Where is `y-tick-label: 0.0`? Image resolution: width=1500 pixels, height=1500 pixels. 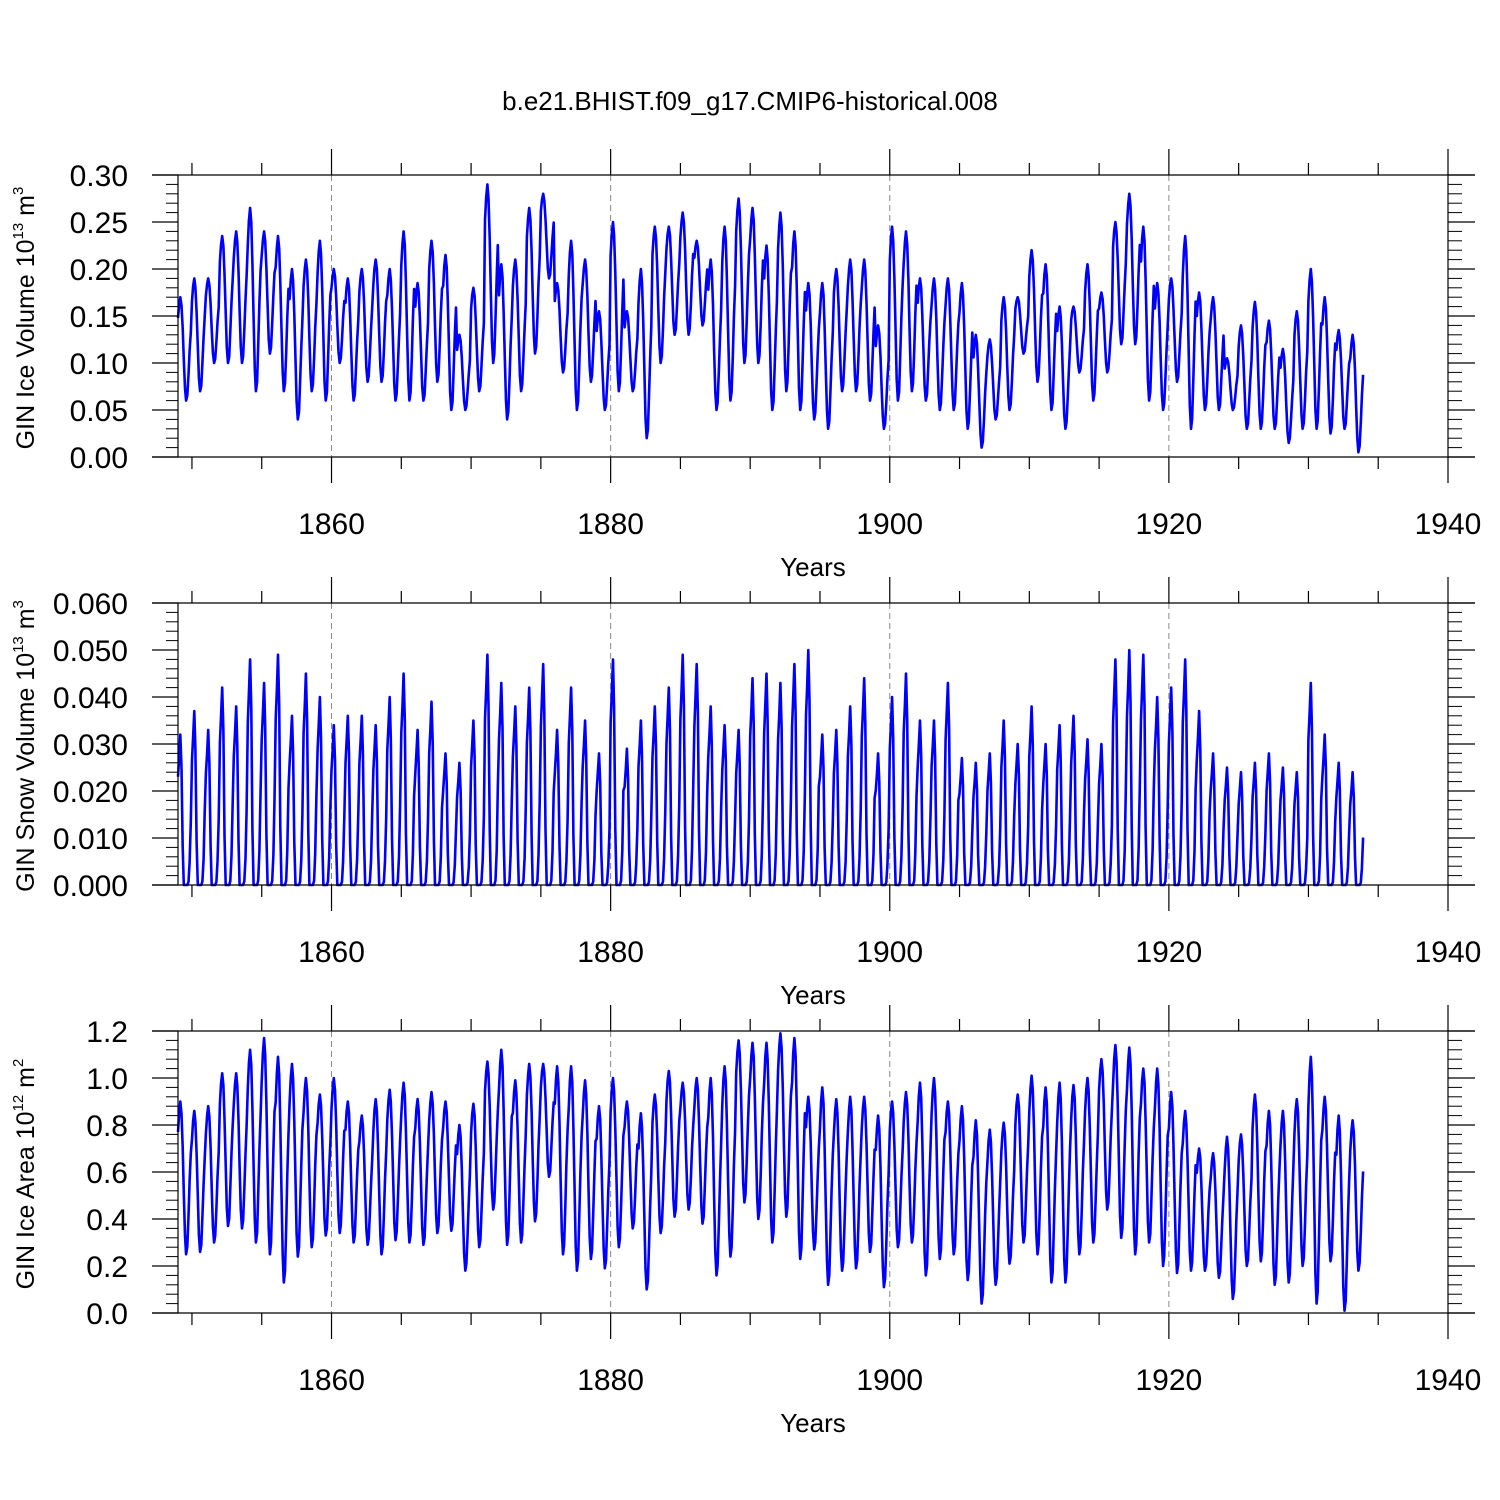
y-tick-label: 0.0 is located at coordinates (107, 1314).